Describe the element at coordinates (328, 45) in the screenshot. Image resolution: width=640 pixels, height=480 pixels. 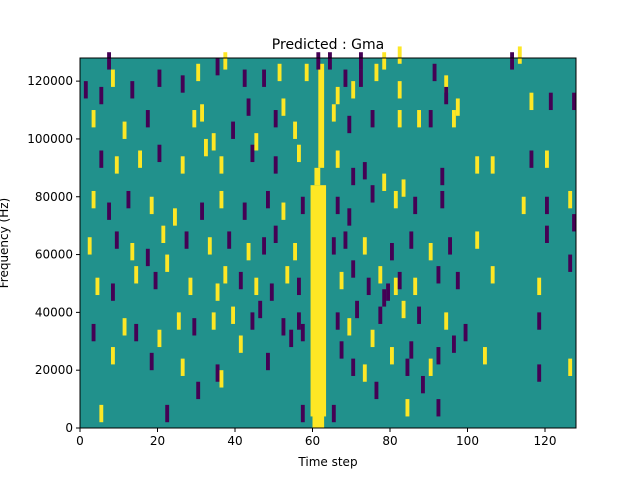
I see `chart-title: Predicted : Gma` at that location.